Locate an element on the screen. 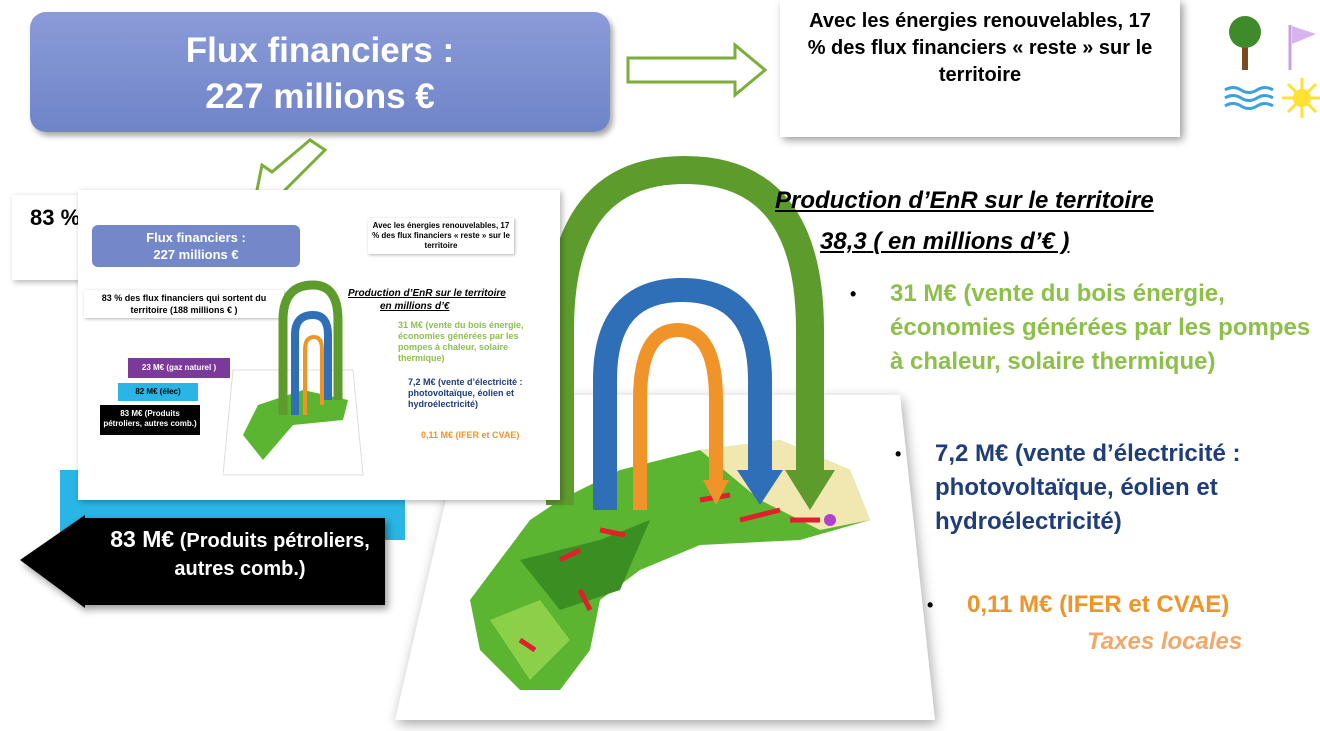  inset-map is located at coordinates (293, 378).